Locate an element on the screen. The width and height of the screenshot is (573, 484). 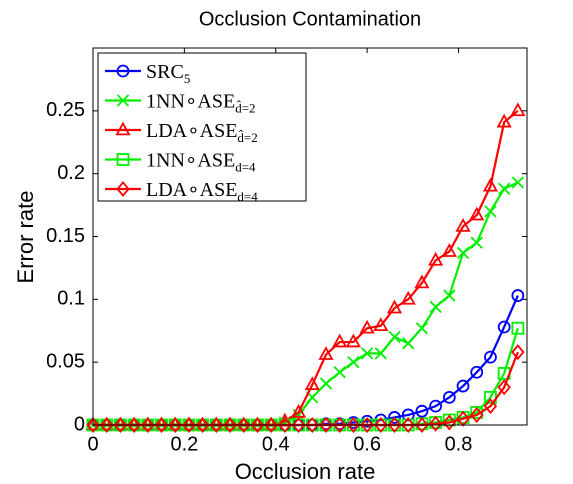
legend-subscript: 5 is located at coordinates (187, 78).